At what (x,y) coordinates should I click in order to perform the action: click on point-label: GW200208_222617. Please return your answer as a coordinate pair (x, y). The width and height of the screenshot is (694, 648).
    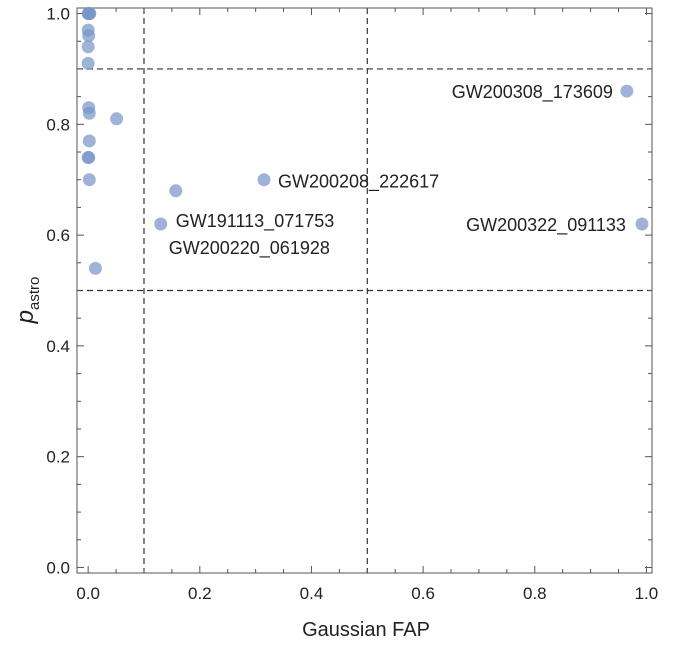
    Looking at the image, I should click on (358, 182).